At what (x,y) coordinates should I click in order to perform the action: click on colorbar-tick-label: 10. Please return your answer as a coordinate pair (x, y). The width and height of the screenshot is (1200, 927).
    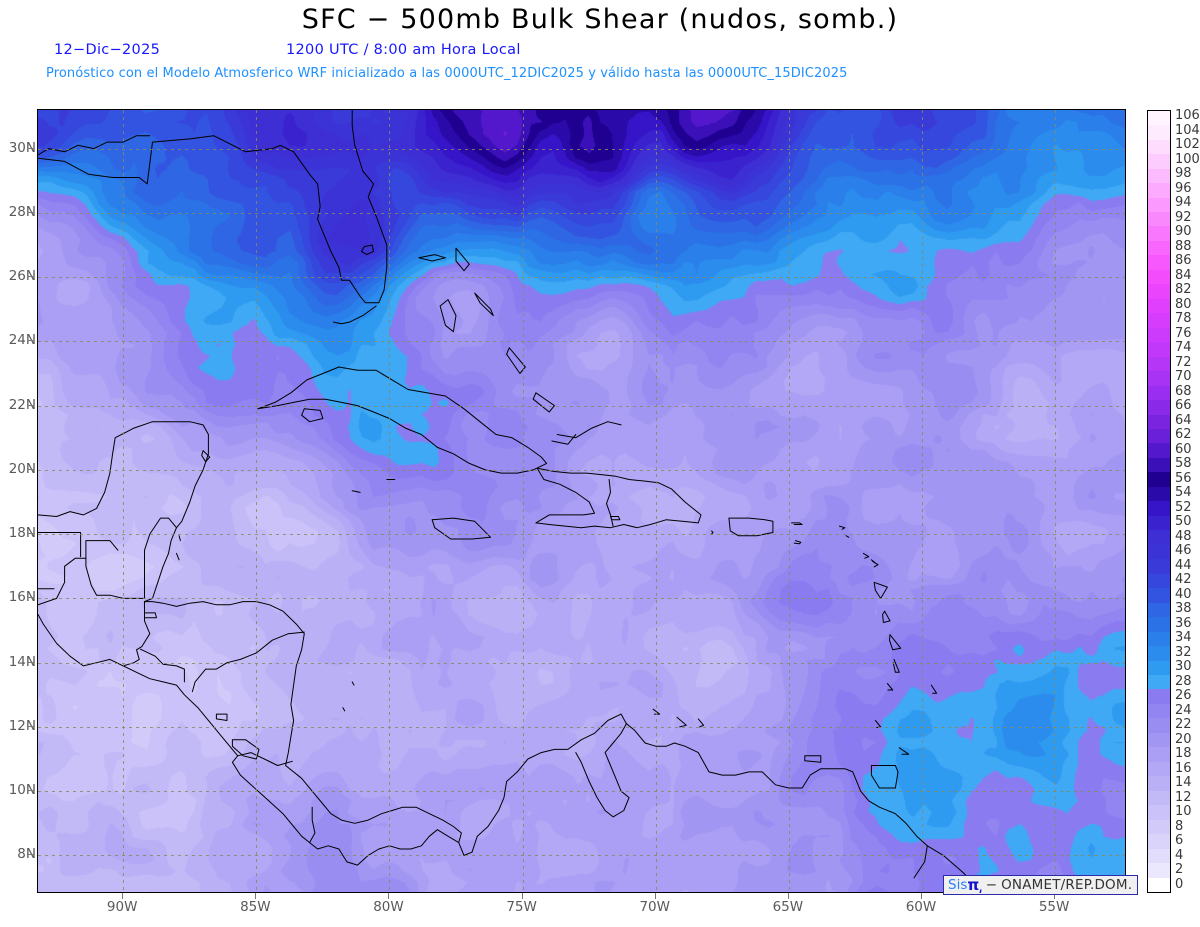
    Looking at the image, I should click on (1183, 811).